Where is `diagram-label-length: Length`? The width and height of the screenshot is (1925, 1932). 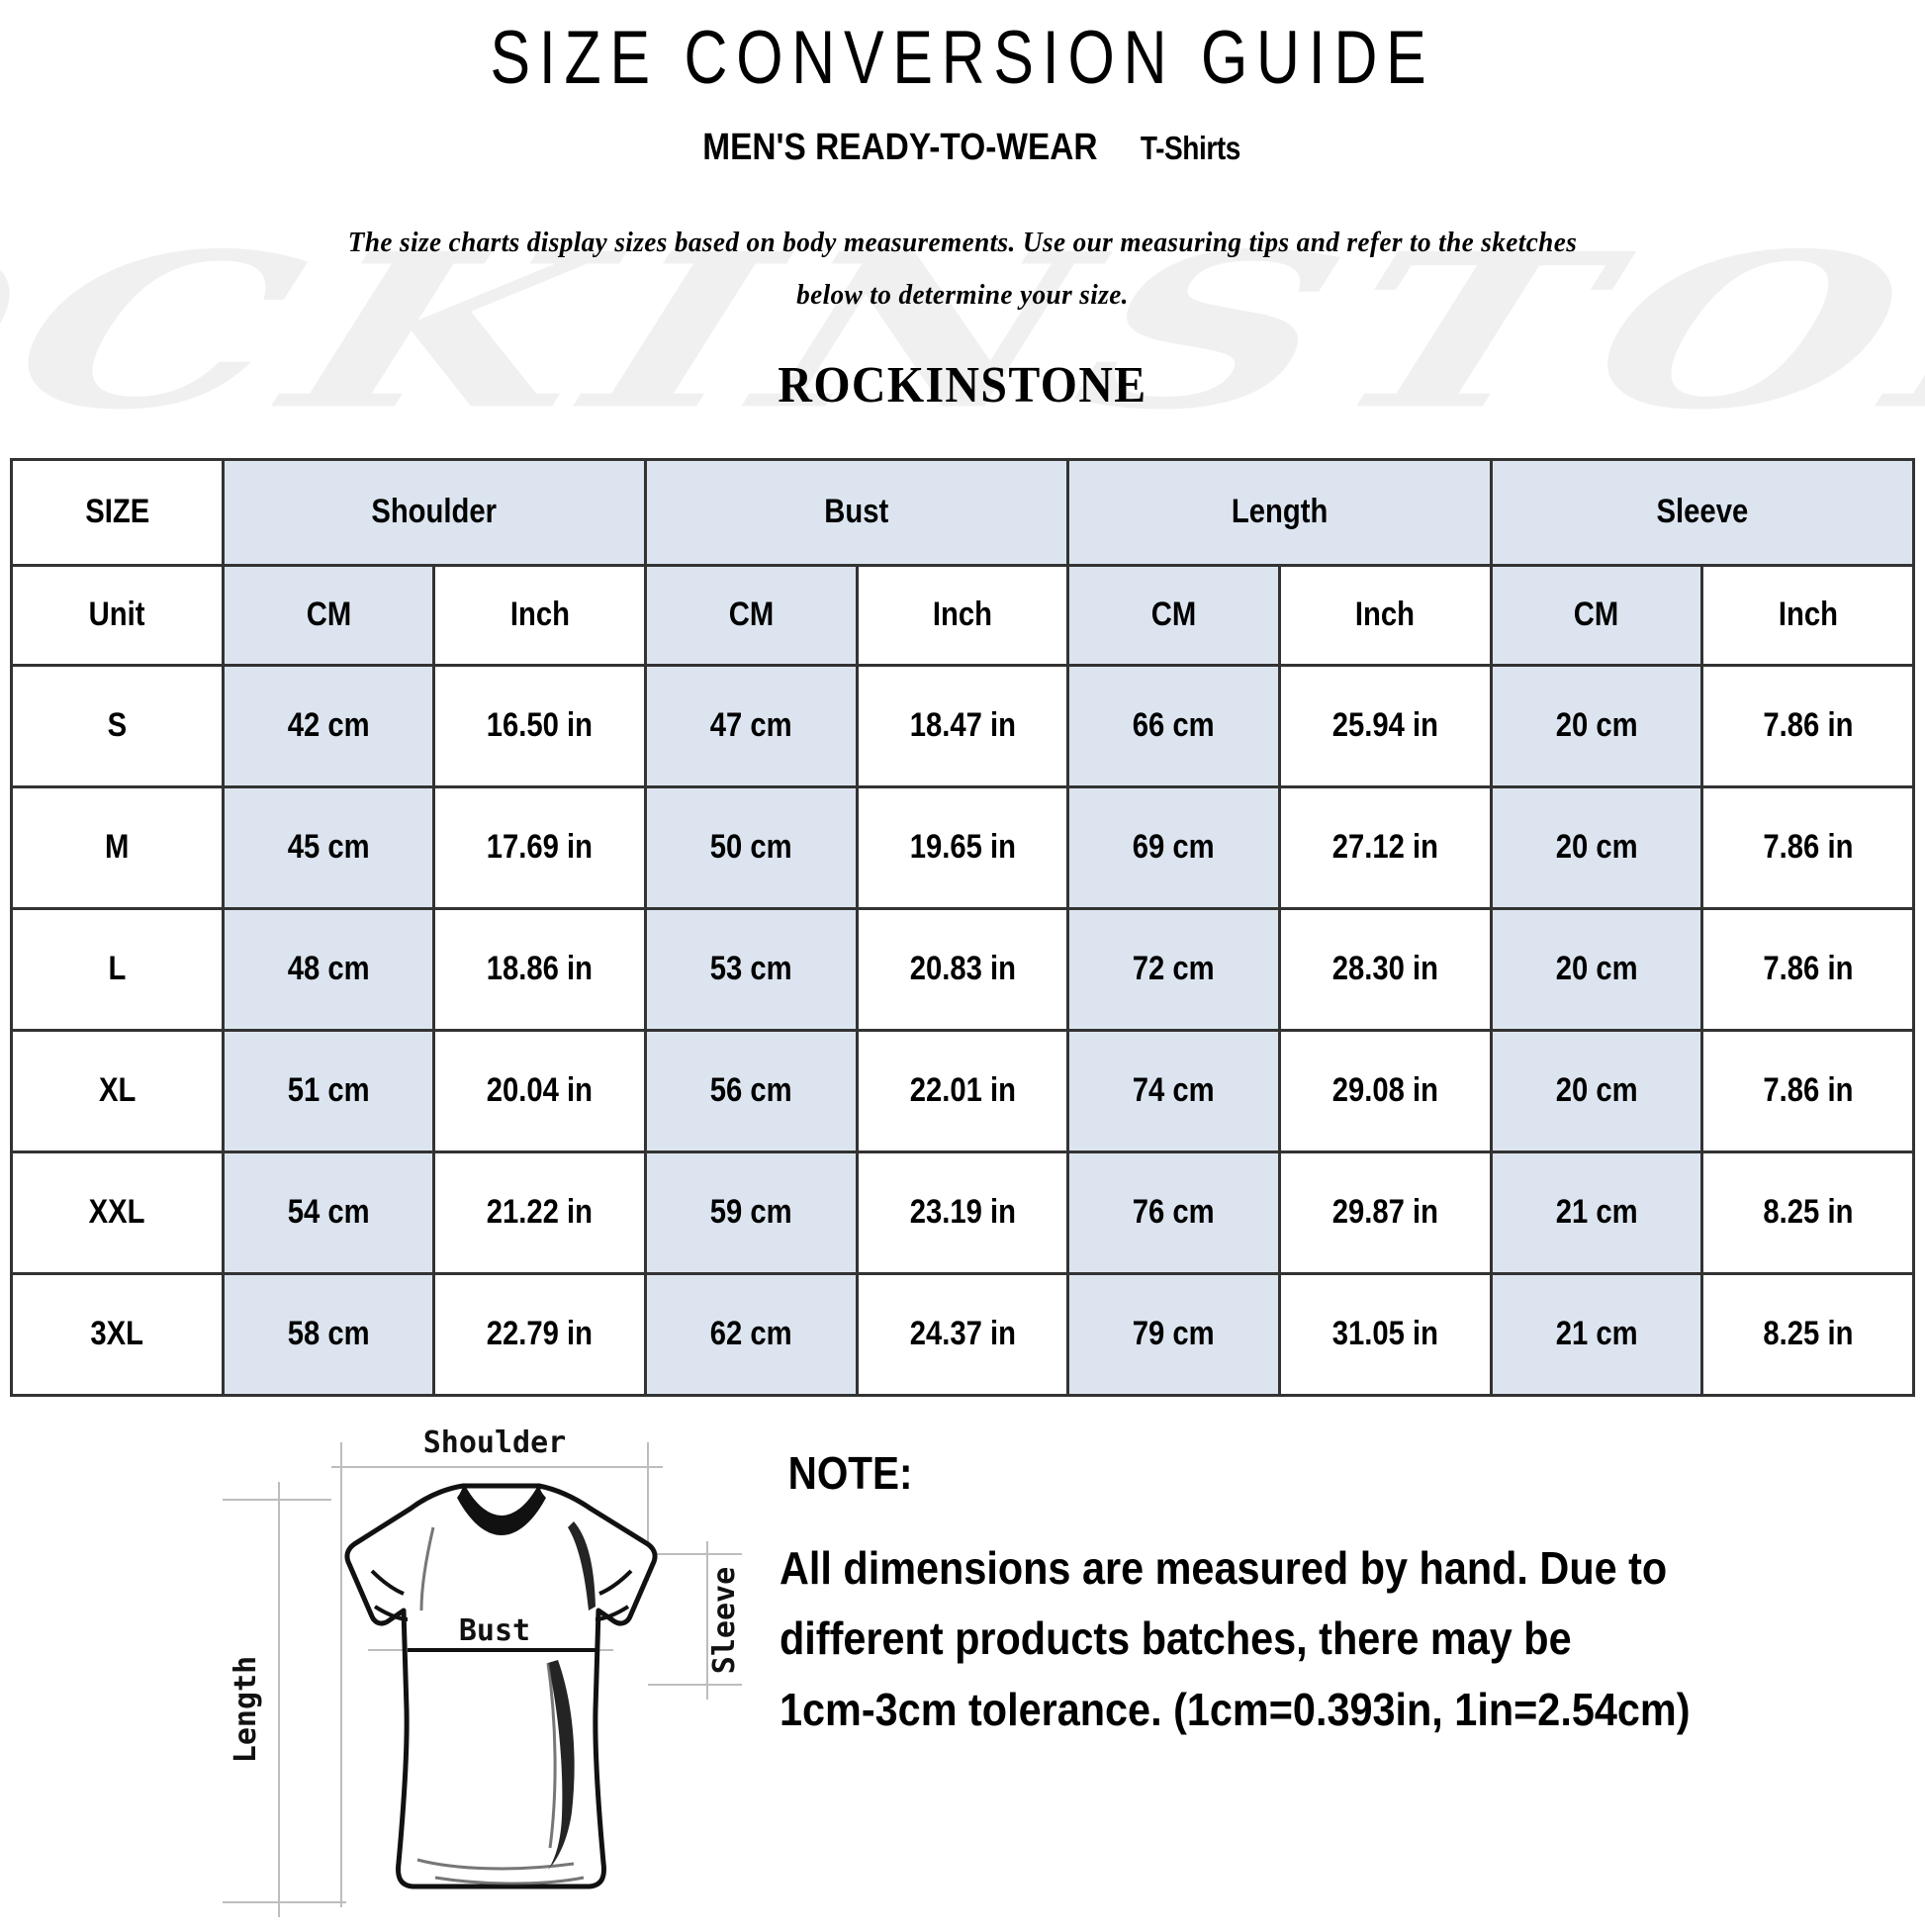 diagram-label-length: Length is located at coordinates (246, 1709).